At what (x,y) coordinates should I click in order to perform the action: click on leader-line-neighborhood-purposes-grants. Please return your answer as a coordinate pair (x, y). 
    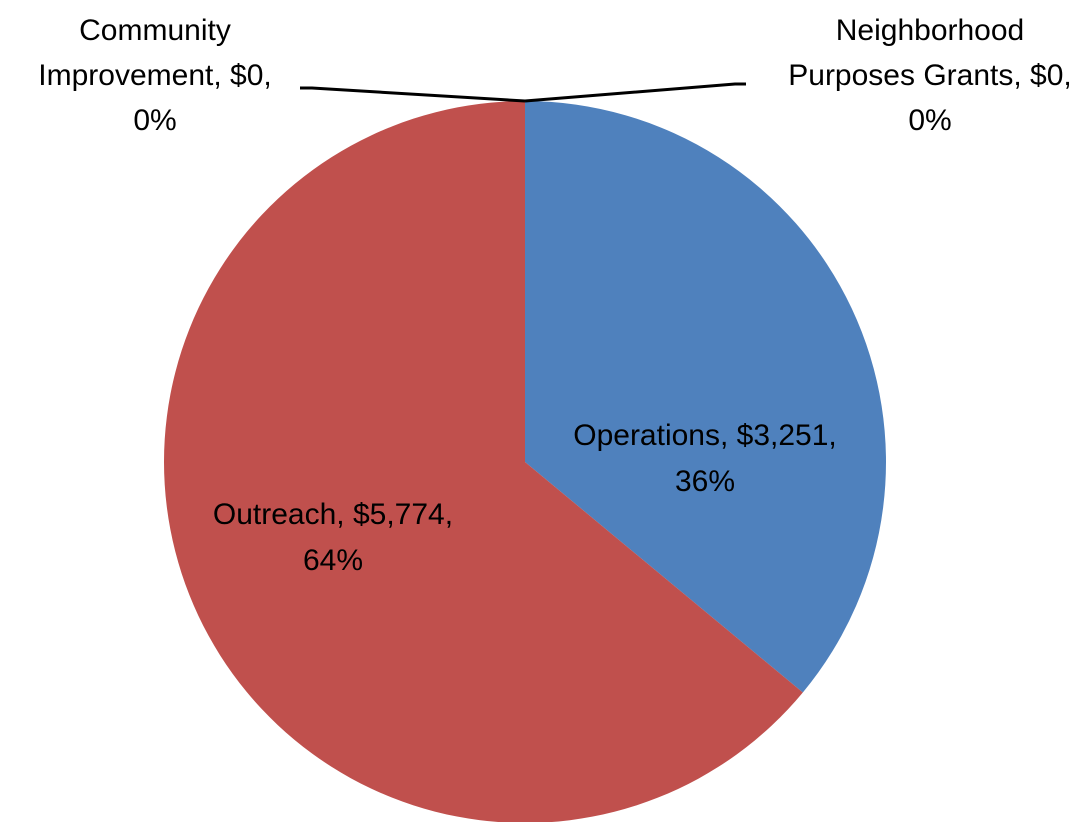
    Looking at the image, I should click on (635, 92).